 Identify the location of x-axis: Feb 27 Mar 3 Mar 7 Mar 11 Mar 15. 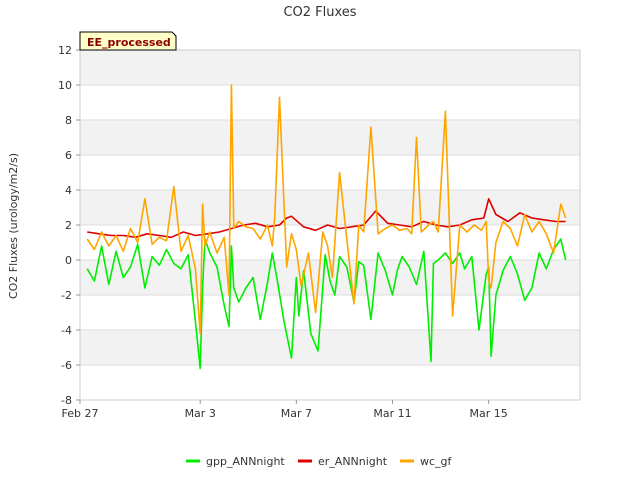
(285, 410).